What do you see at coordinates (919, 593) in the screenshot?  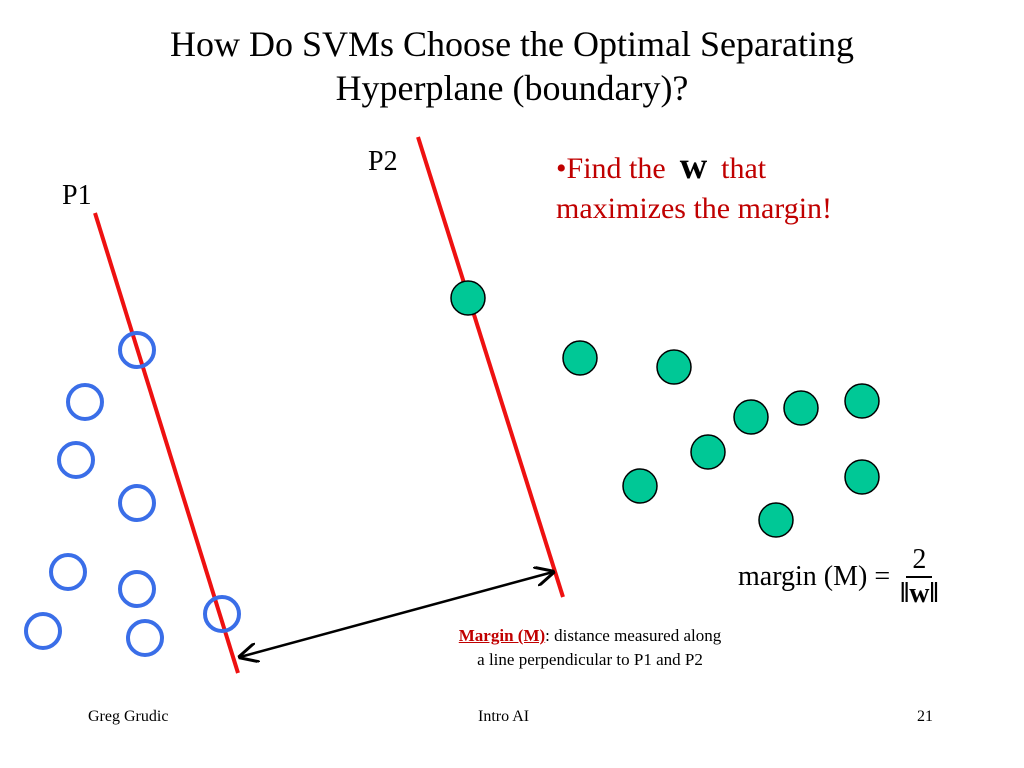 I see `denominator: ‖w‖` at bounding box center [919, 593].